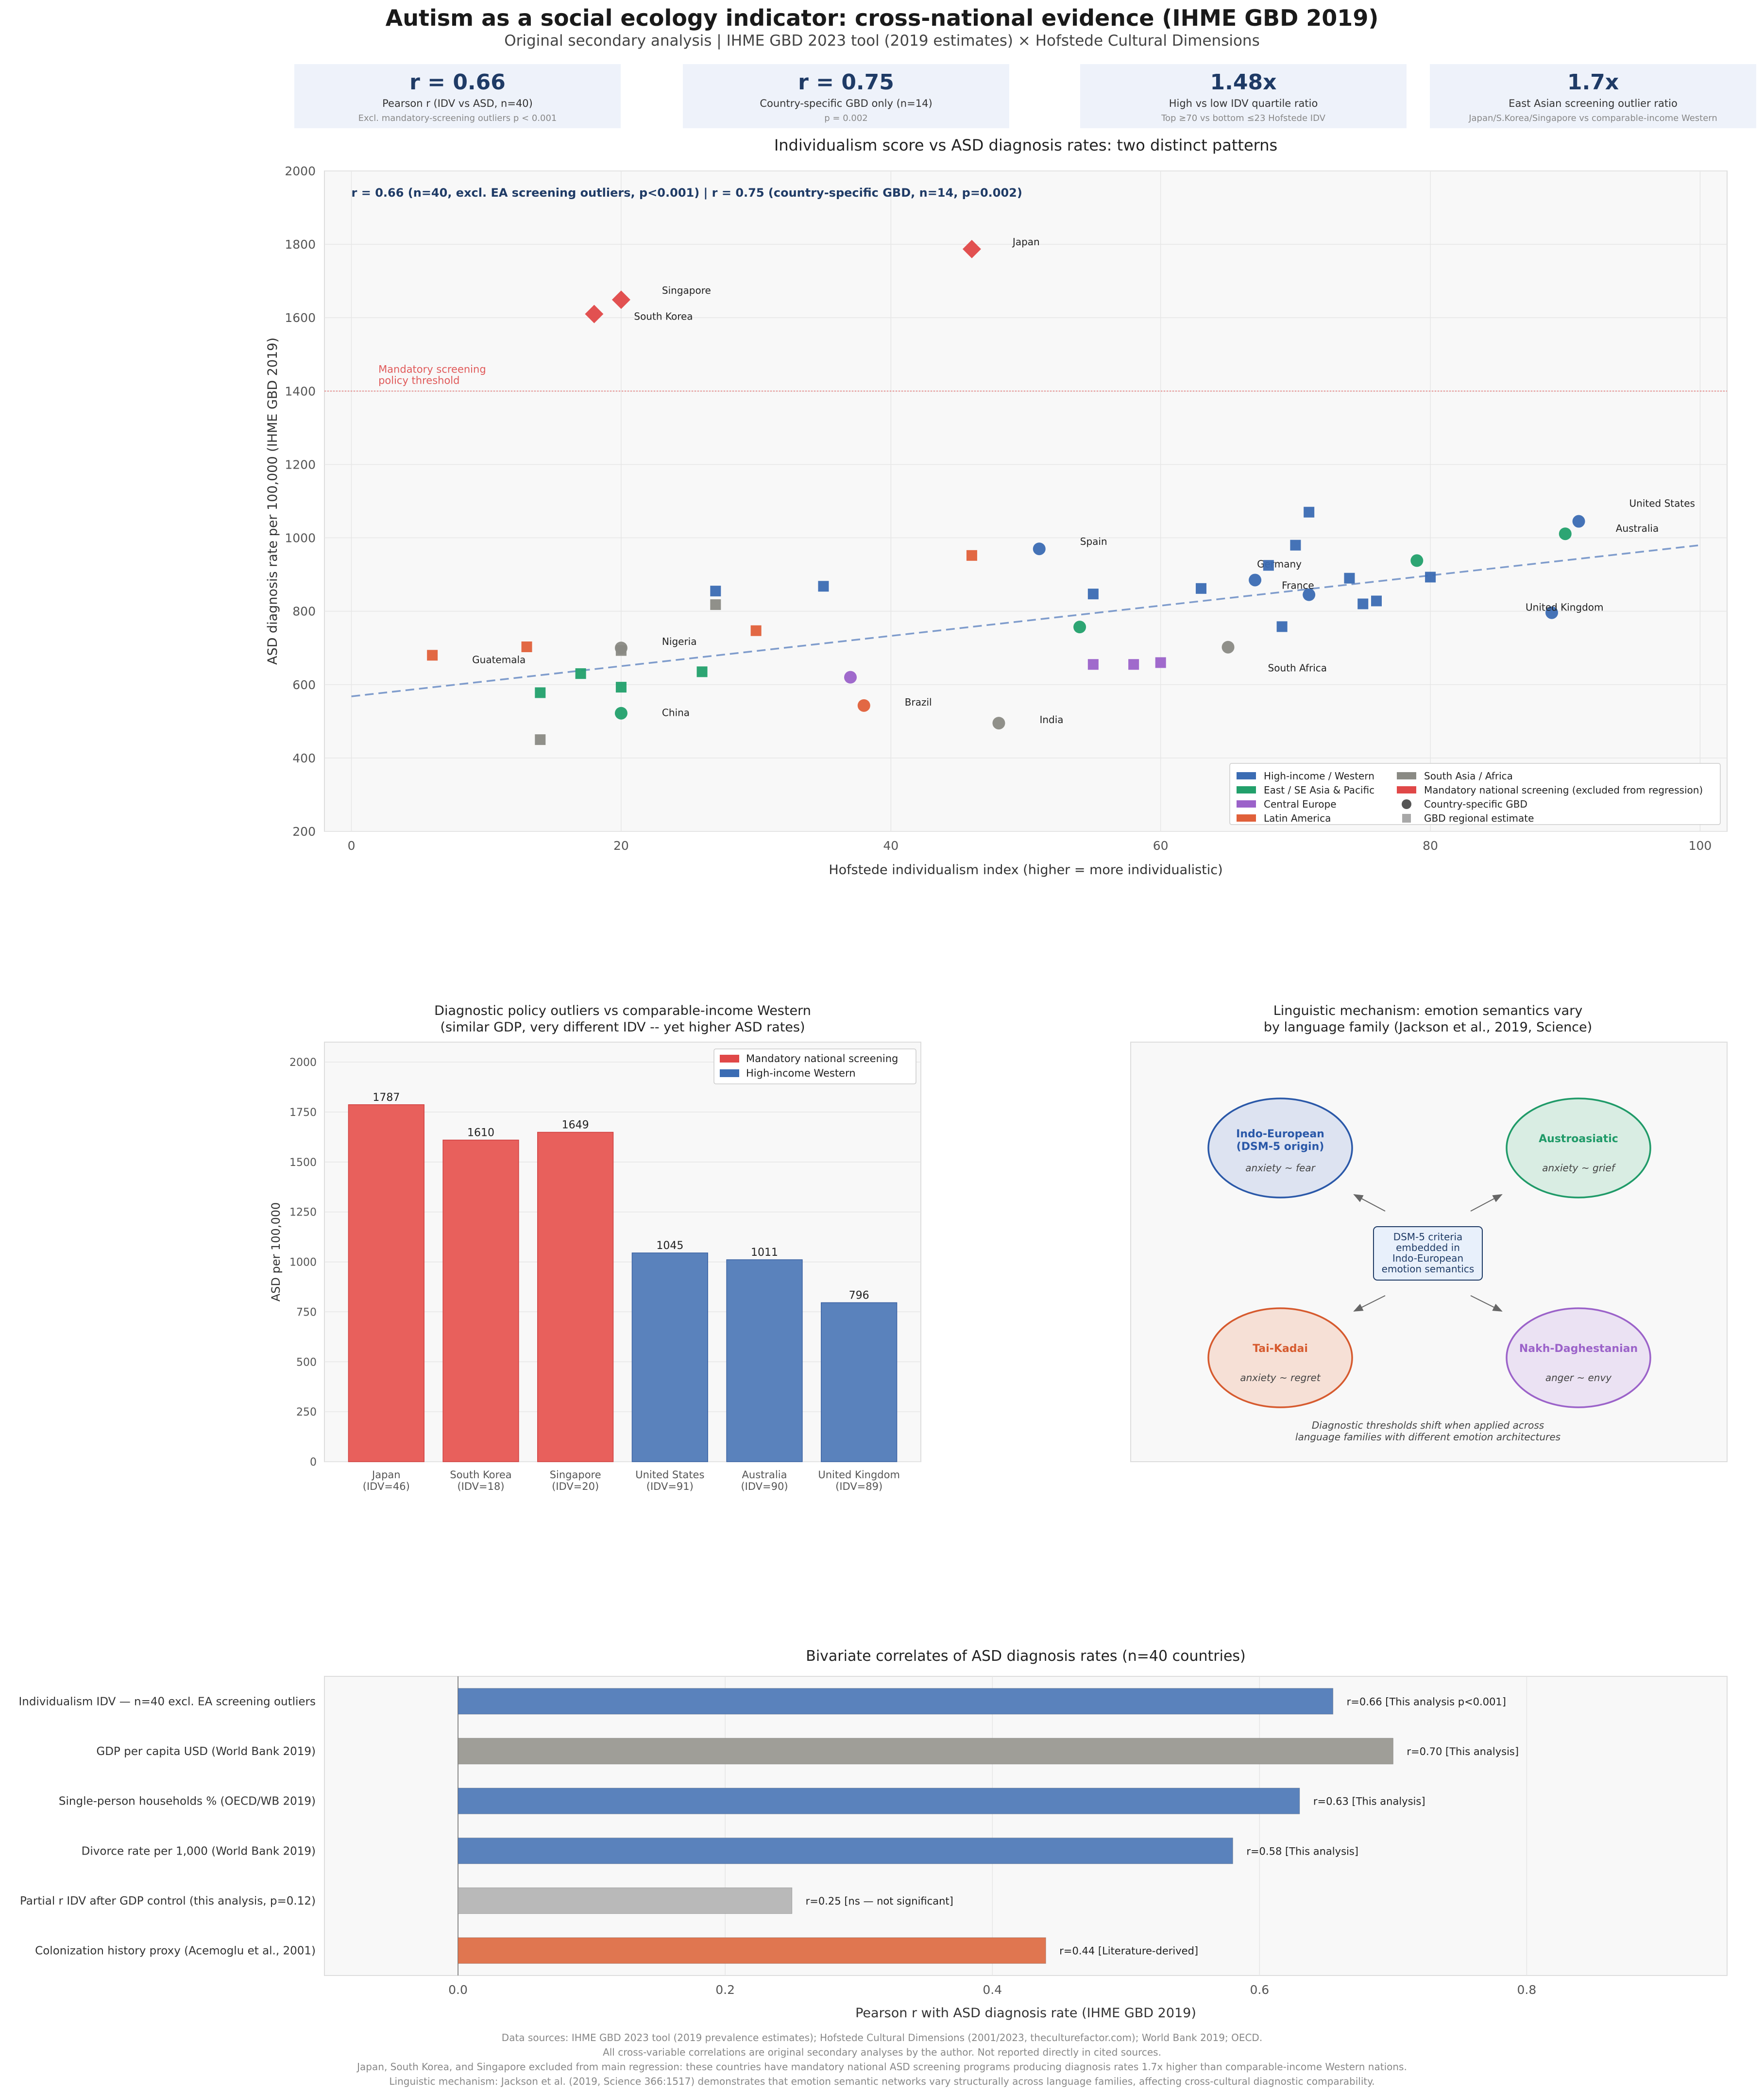 This screenshot has height=2093, width=1764. What do you see at coordinates (303, 1063) in the screenshot?
I see `y-tick-label: 2000` at bounding box center [303, 1063].